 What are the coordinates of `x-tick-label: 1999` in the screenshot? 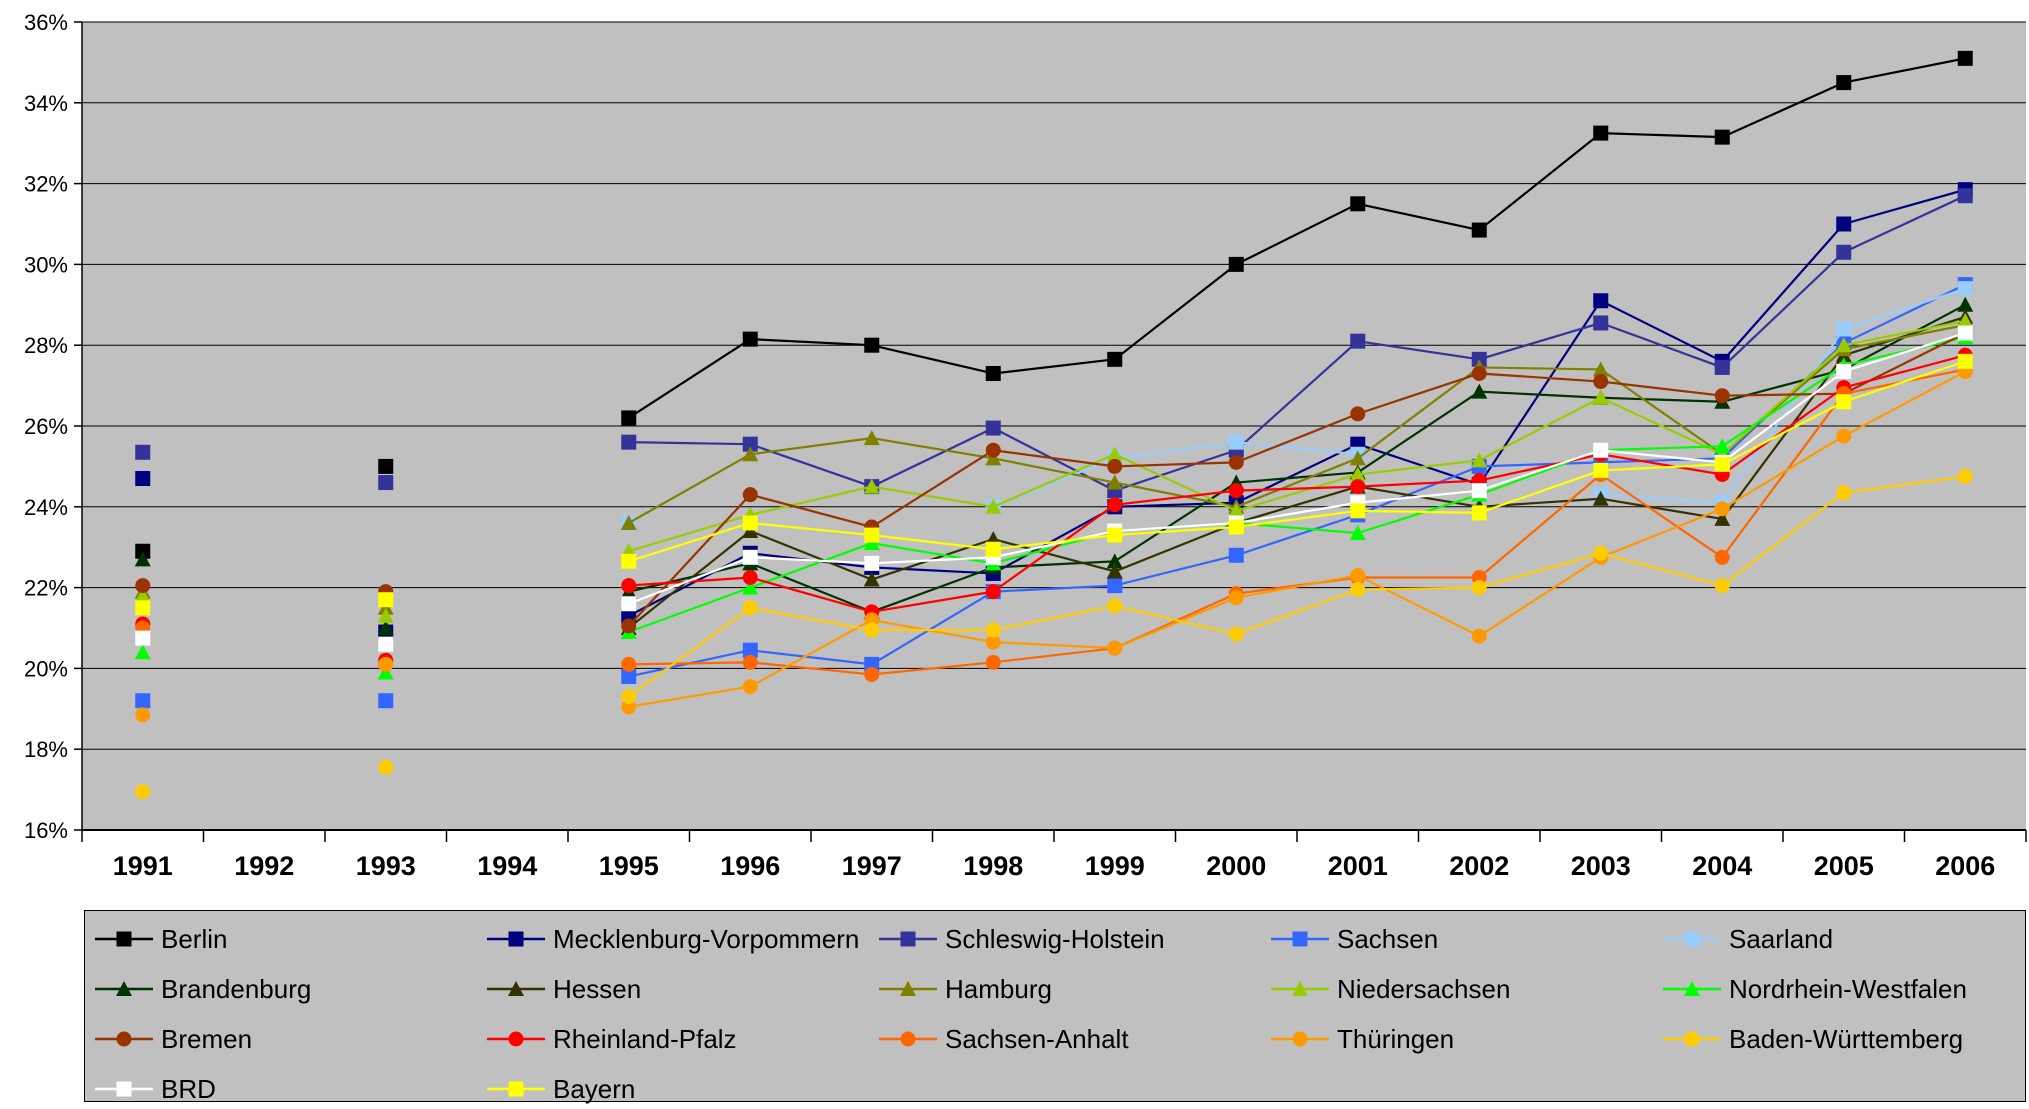 It's located at (1115, 866).